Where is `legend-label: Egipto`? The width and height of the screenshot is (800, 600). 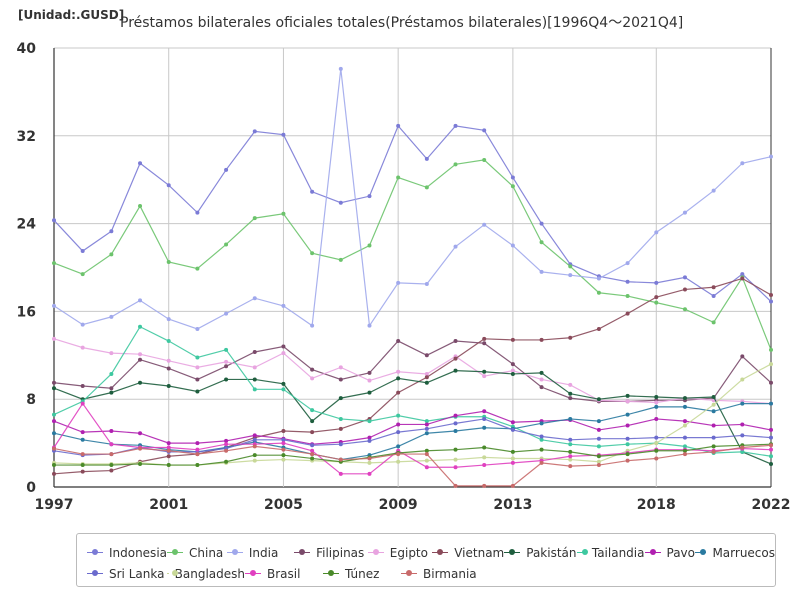 legend-label: Egipto is located at coordinates (408, 552).